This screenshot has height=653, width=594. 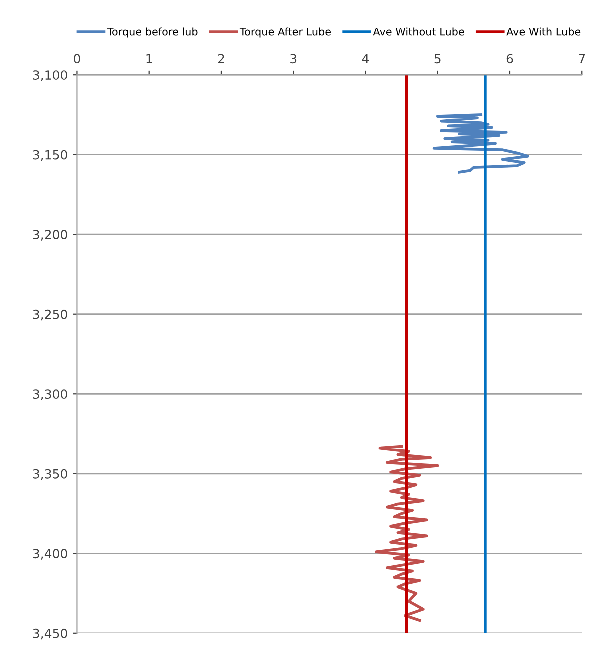 What do you see at coordinates (418, 32) in the screenshot?
I see `legend-label: Ave Without Lube` at bounding box center [418, 32].